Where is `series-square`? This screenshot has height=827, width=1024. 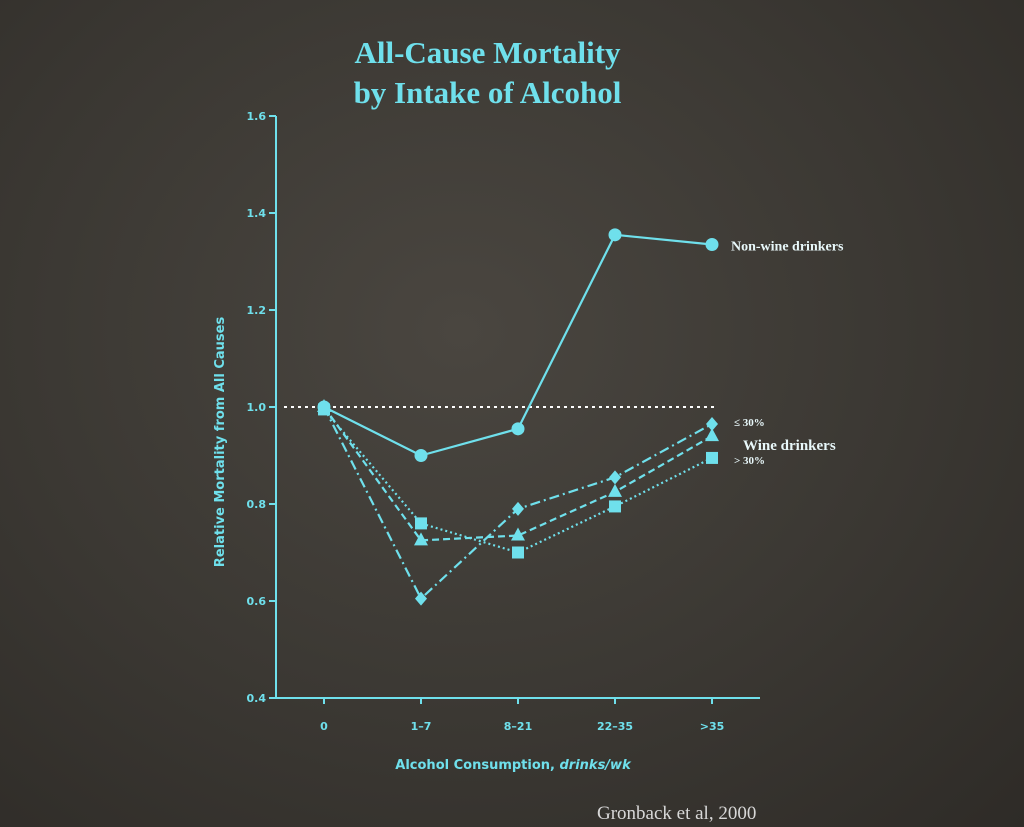
series-square is located at coordinates (518, 481).